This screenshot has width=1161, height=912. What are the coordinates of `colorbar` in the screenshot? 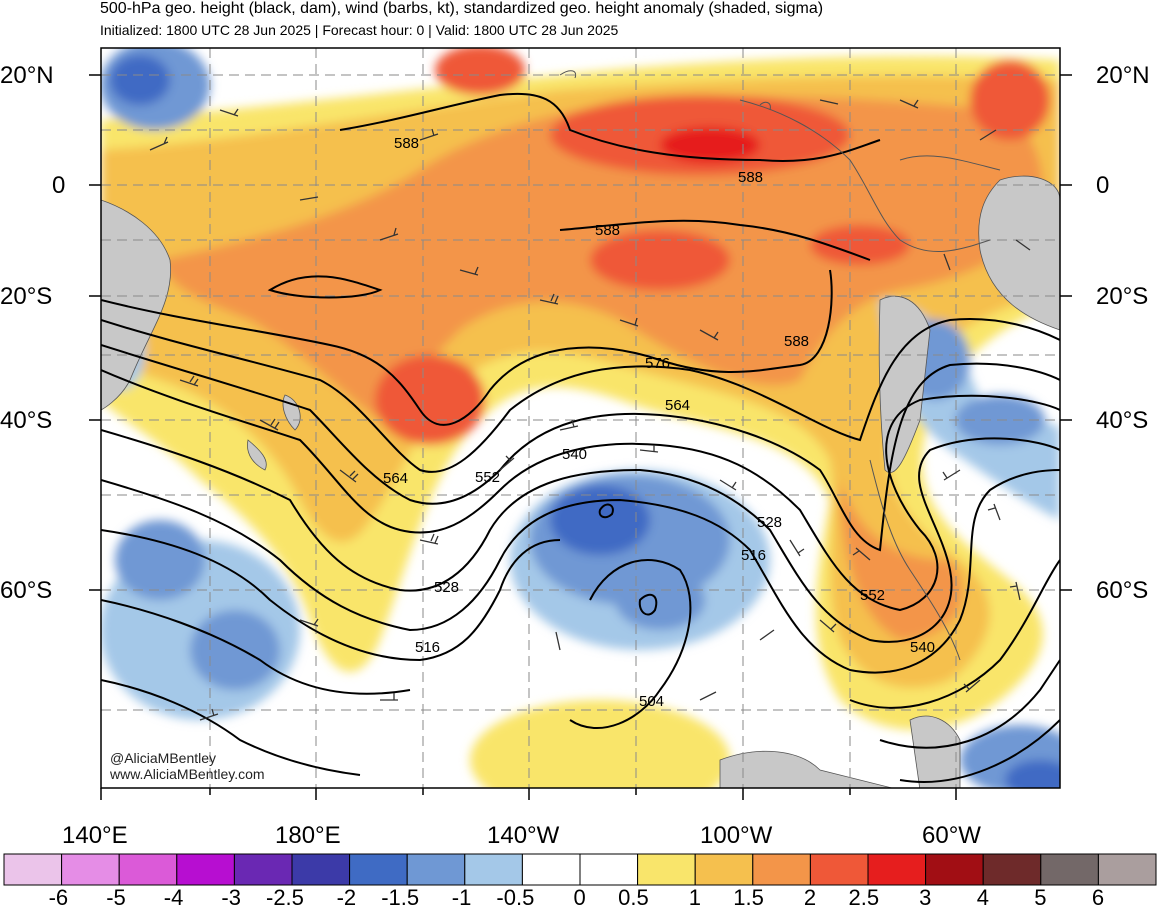 It's located at (580, 869).